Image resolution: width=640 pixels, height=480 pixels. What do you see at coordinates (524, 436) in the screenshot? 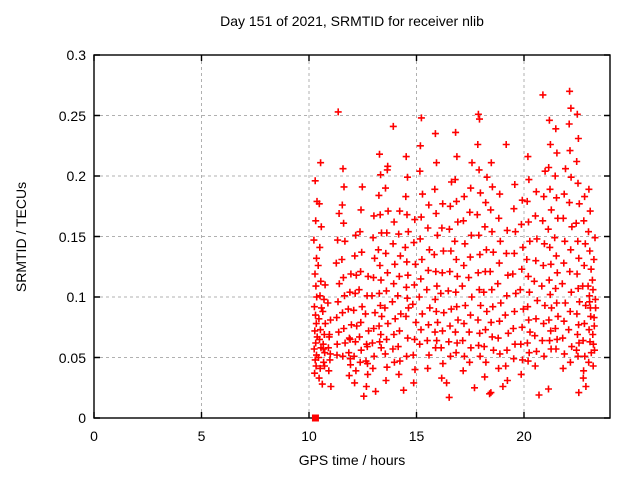
I see `x-tick-label: 20` at bounding box center [524, 436].